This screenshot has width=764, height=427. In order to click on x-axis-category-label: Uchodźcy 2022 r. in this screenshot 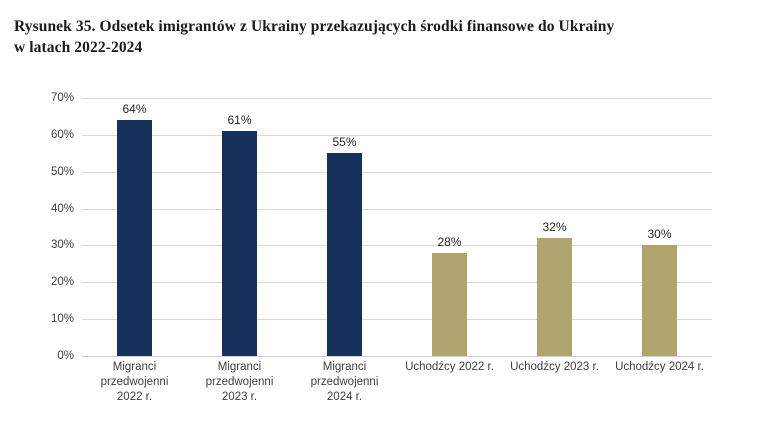, I will do `click(450, 367)`.